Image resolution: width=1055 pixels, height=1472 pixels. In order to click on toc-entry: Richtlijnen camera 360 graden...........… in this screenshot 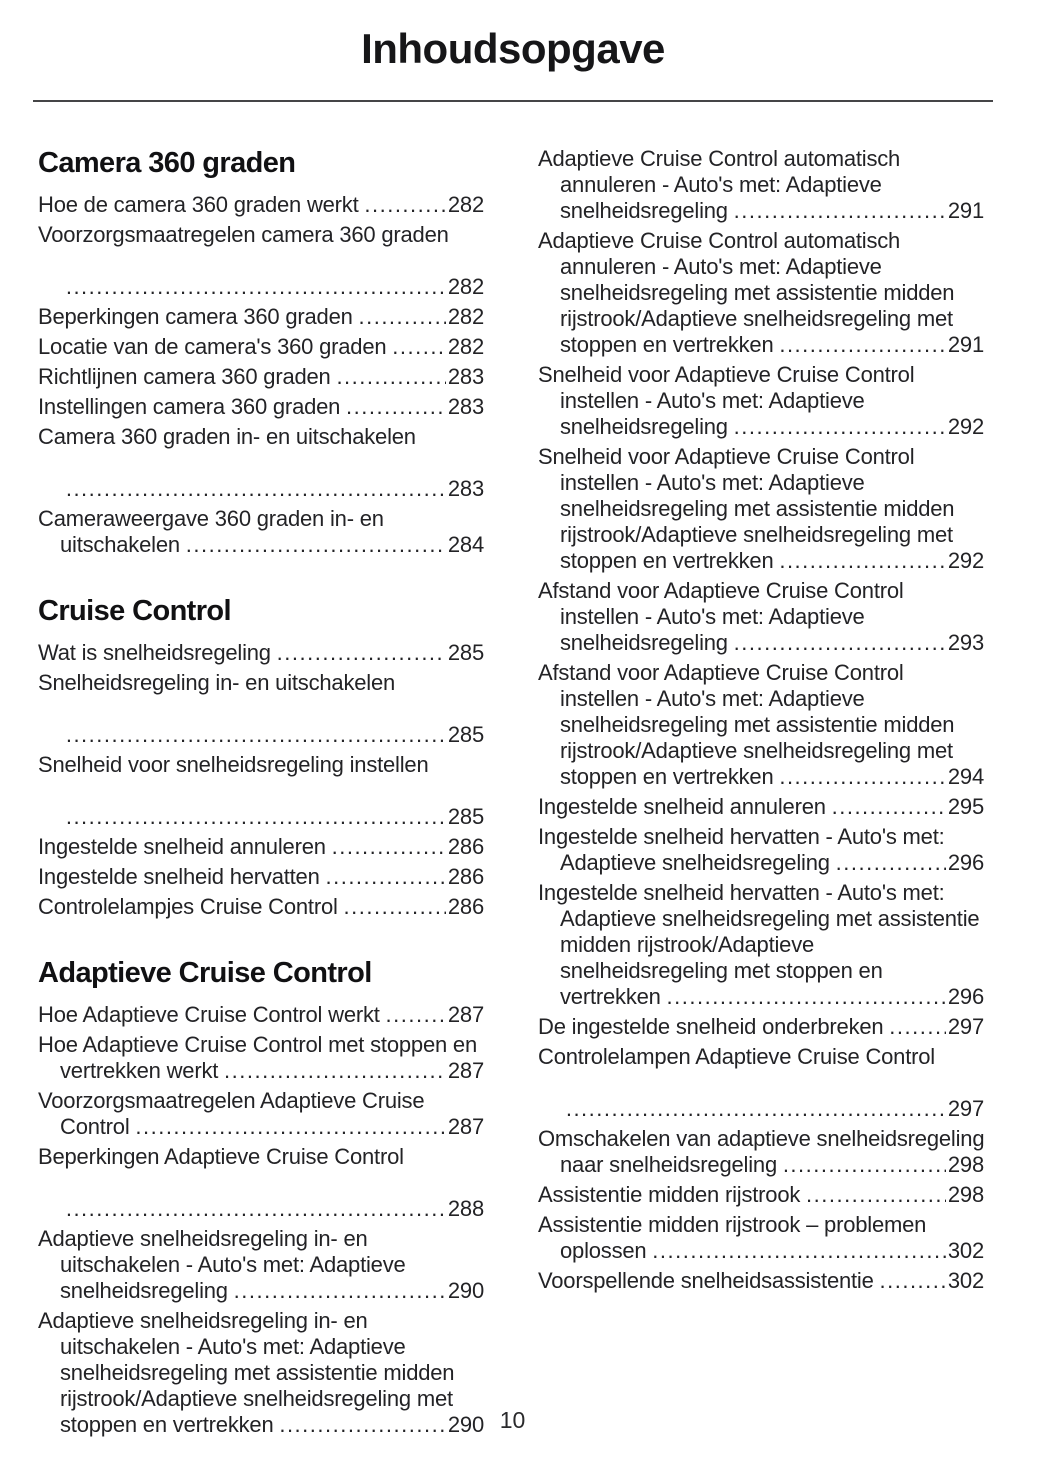, I will do `click(262, 377)`.